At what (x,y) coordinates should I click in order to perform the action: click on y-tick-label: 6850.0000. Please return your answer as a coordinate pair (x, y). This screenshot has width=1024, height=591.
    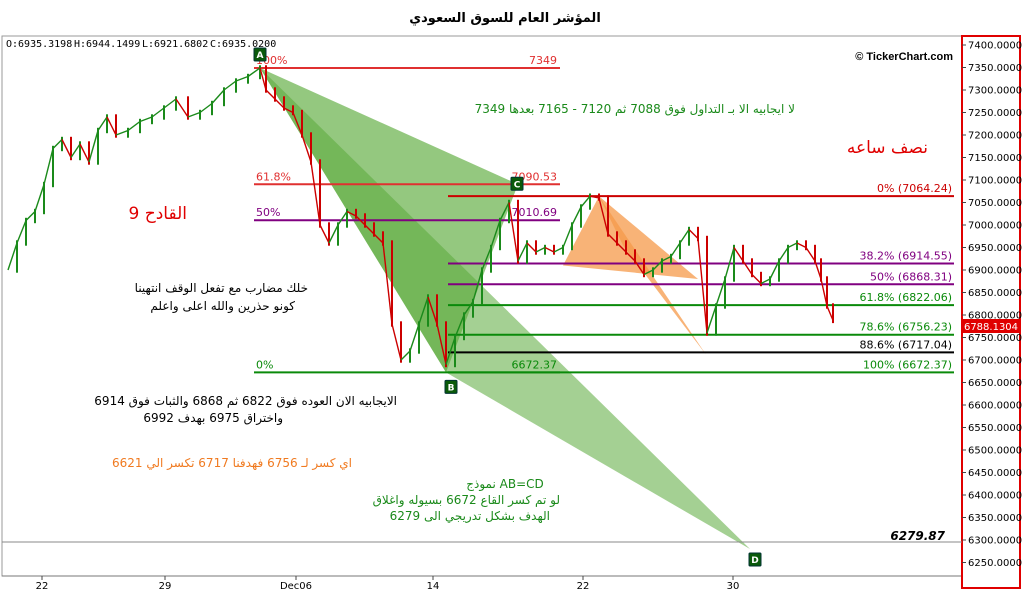
    Looking at the image, I should click on (995, 293).